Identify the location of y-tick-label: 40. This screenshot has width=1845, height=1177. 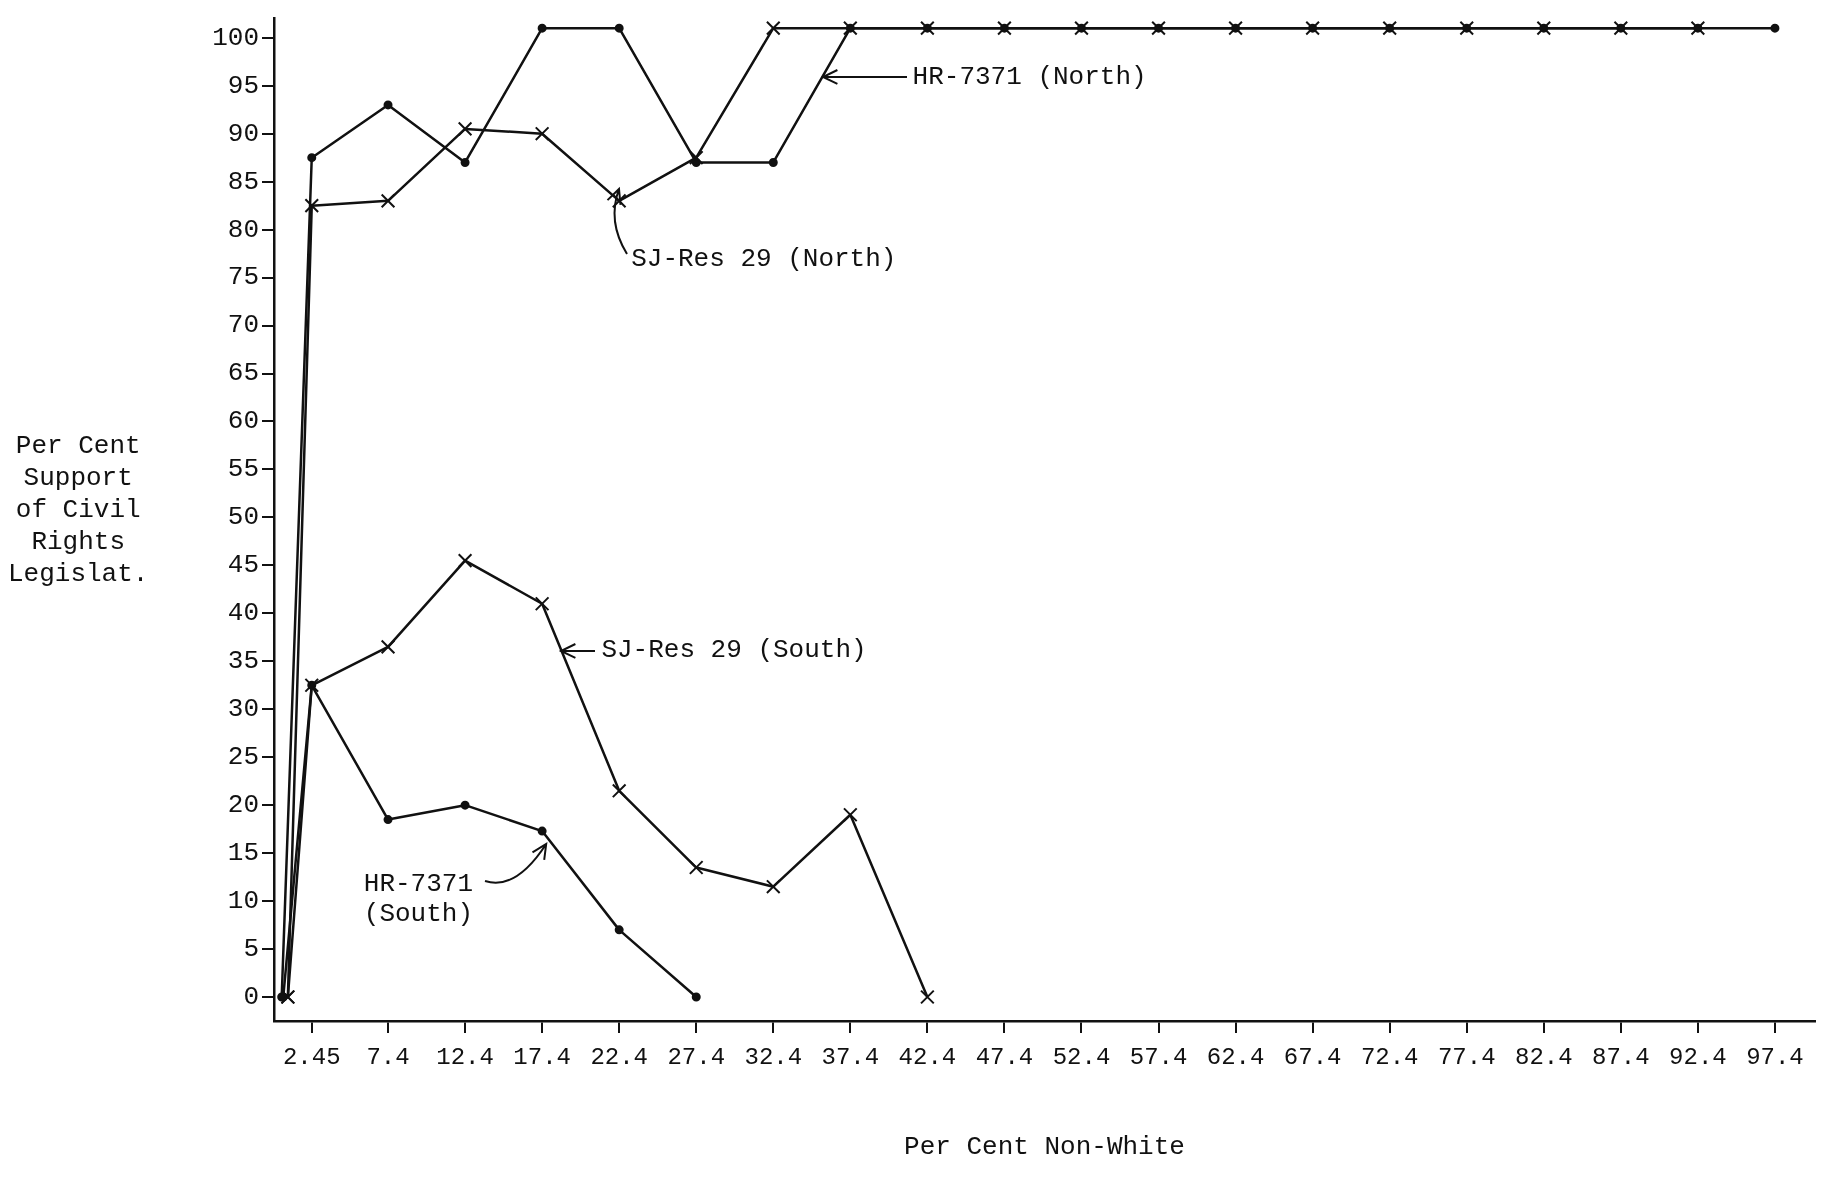
(243, 613).